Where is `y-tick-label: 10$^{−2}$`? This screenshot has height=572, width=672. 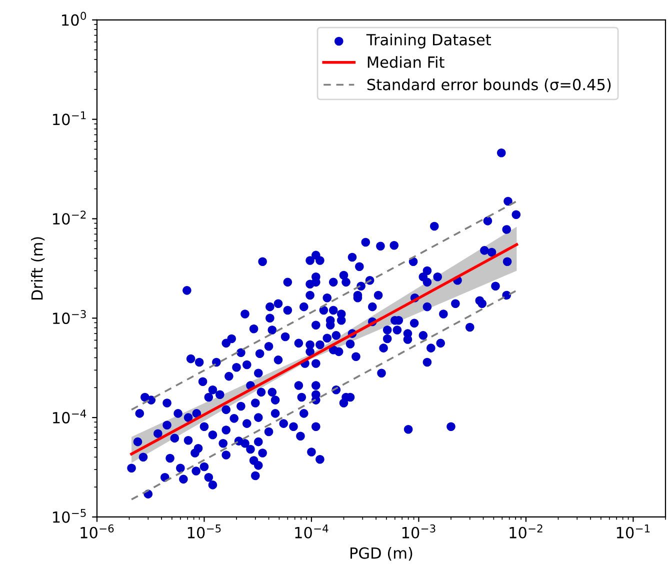 y-tick-label: 10$^{−2}$ is located at coordinates (69, 217).